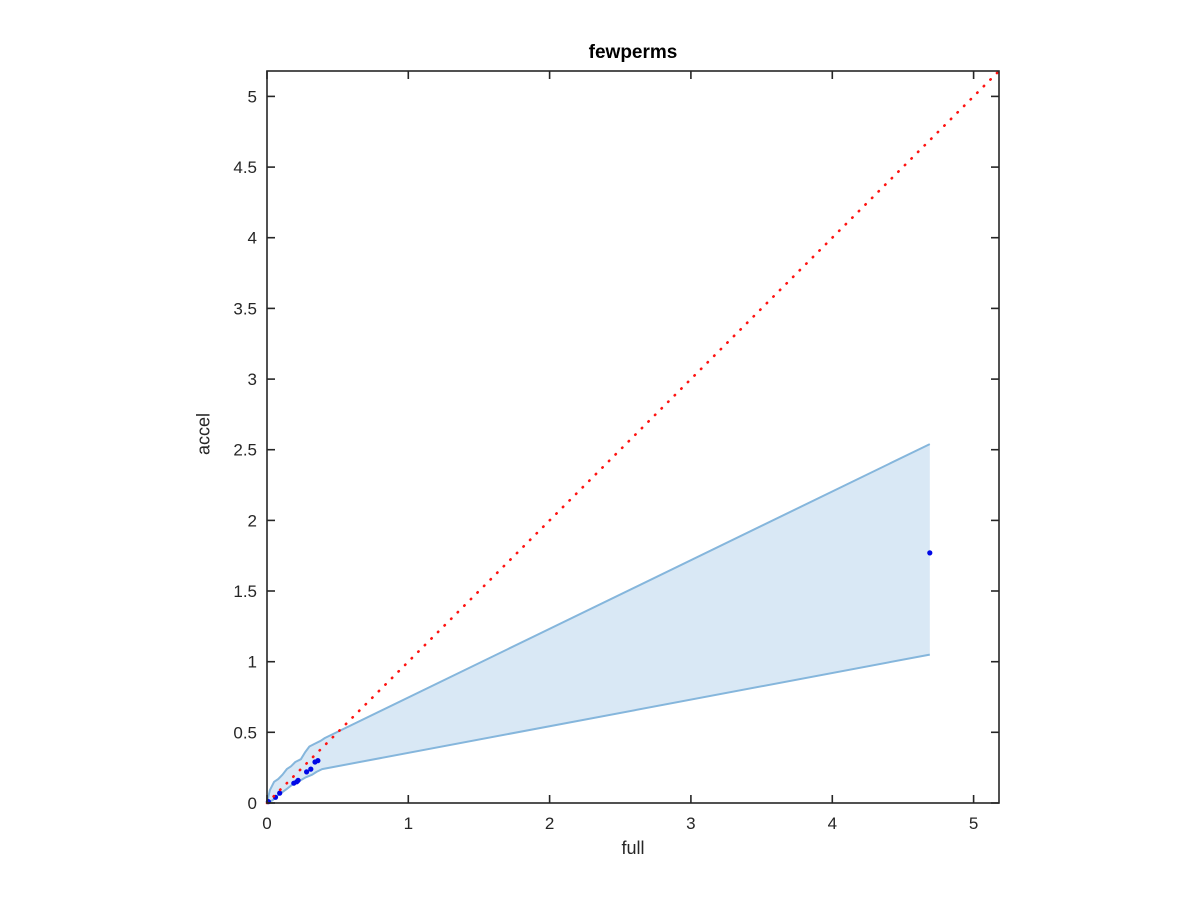  What do you see at coordinates (633, 848) in the screenshot?
I see `x-axis-label: full` at bounding box center [633, 848].